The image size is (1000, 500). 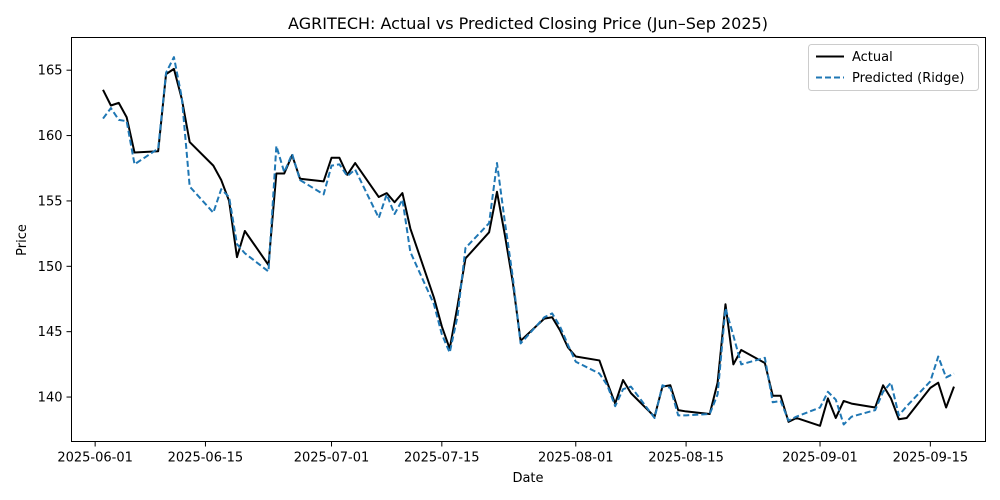 What do you see at coordinates (50, 332) in the screenshot?
I see `y-tick-label: 145` at bounding box center [50, 332].